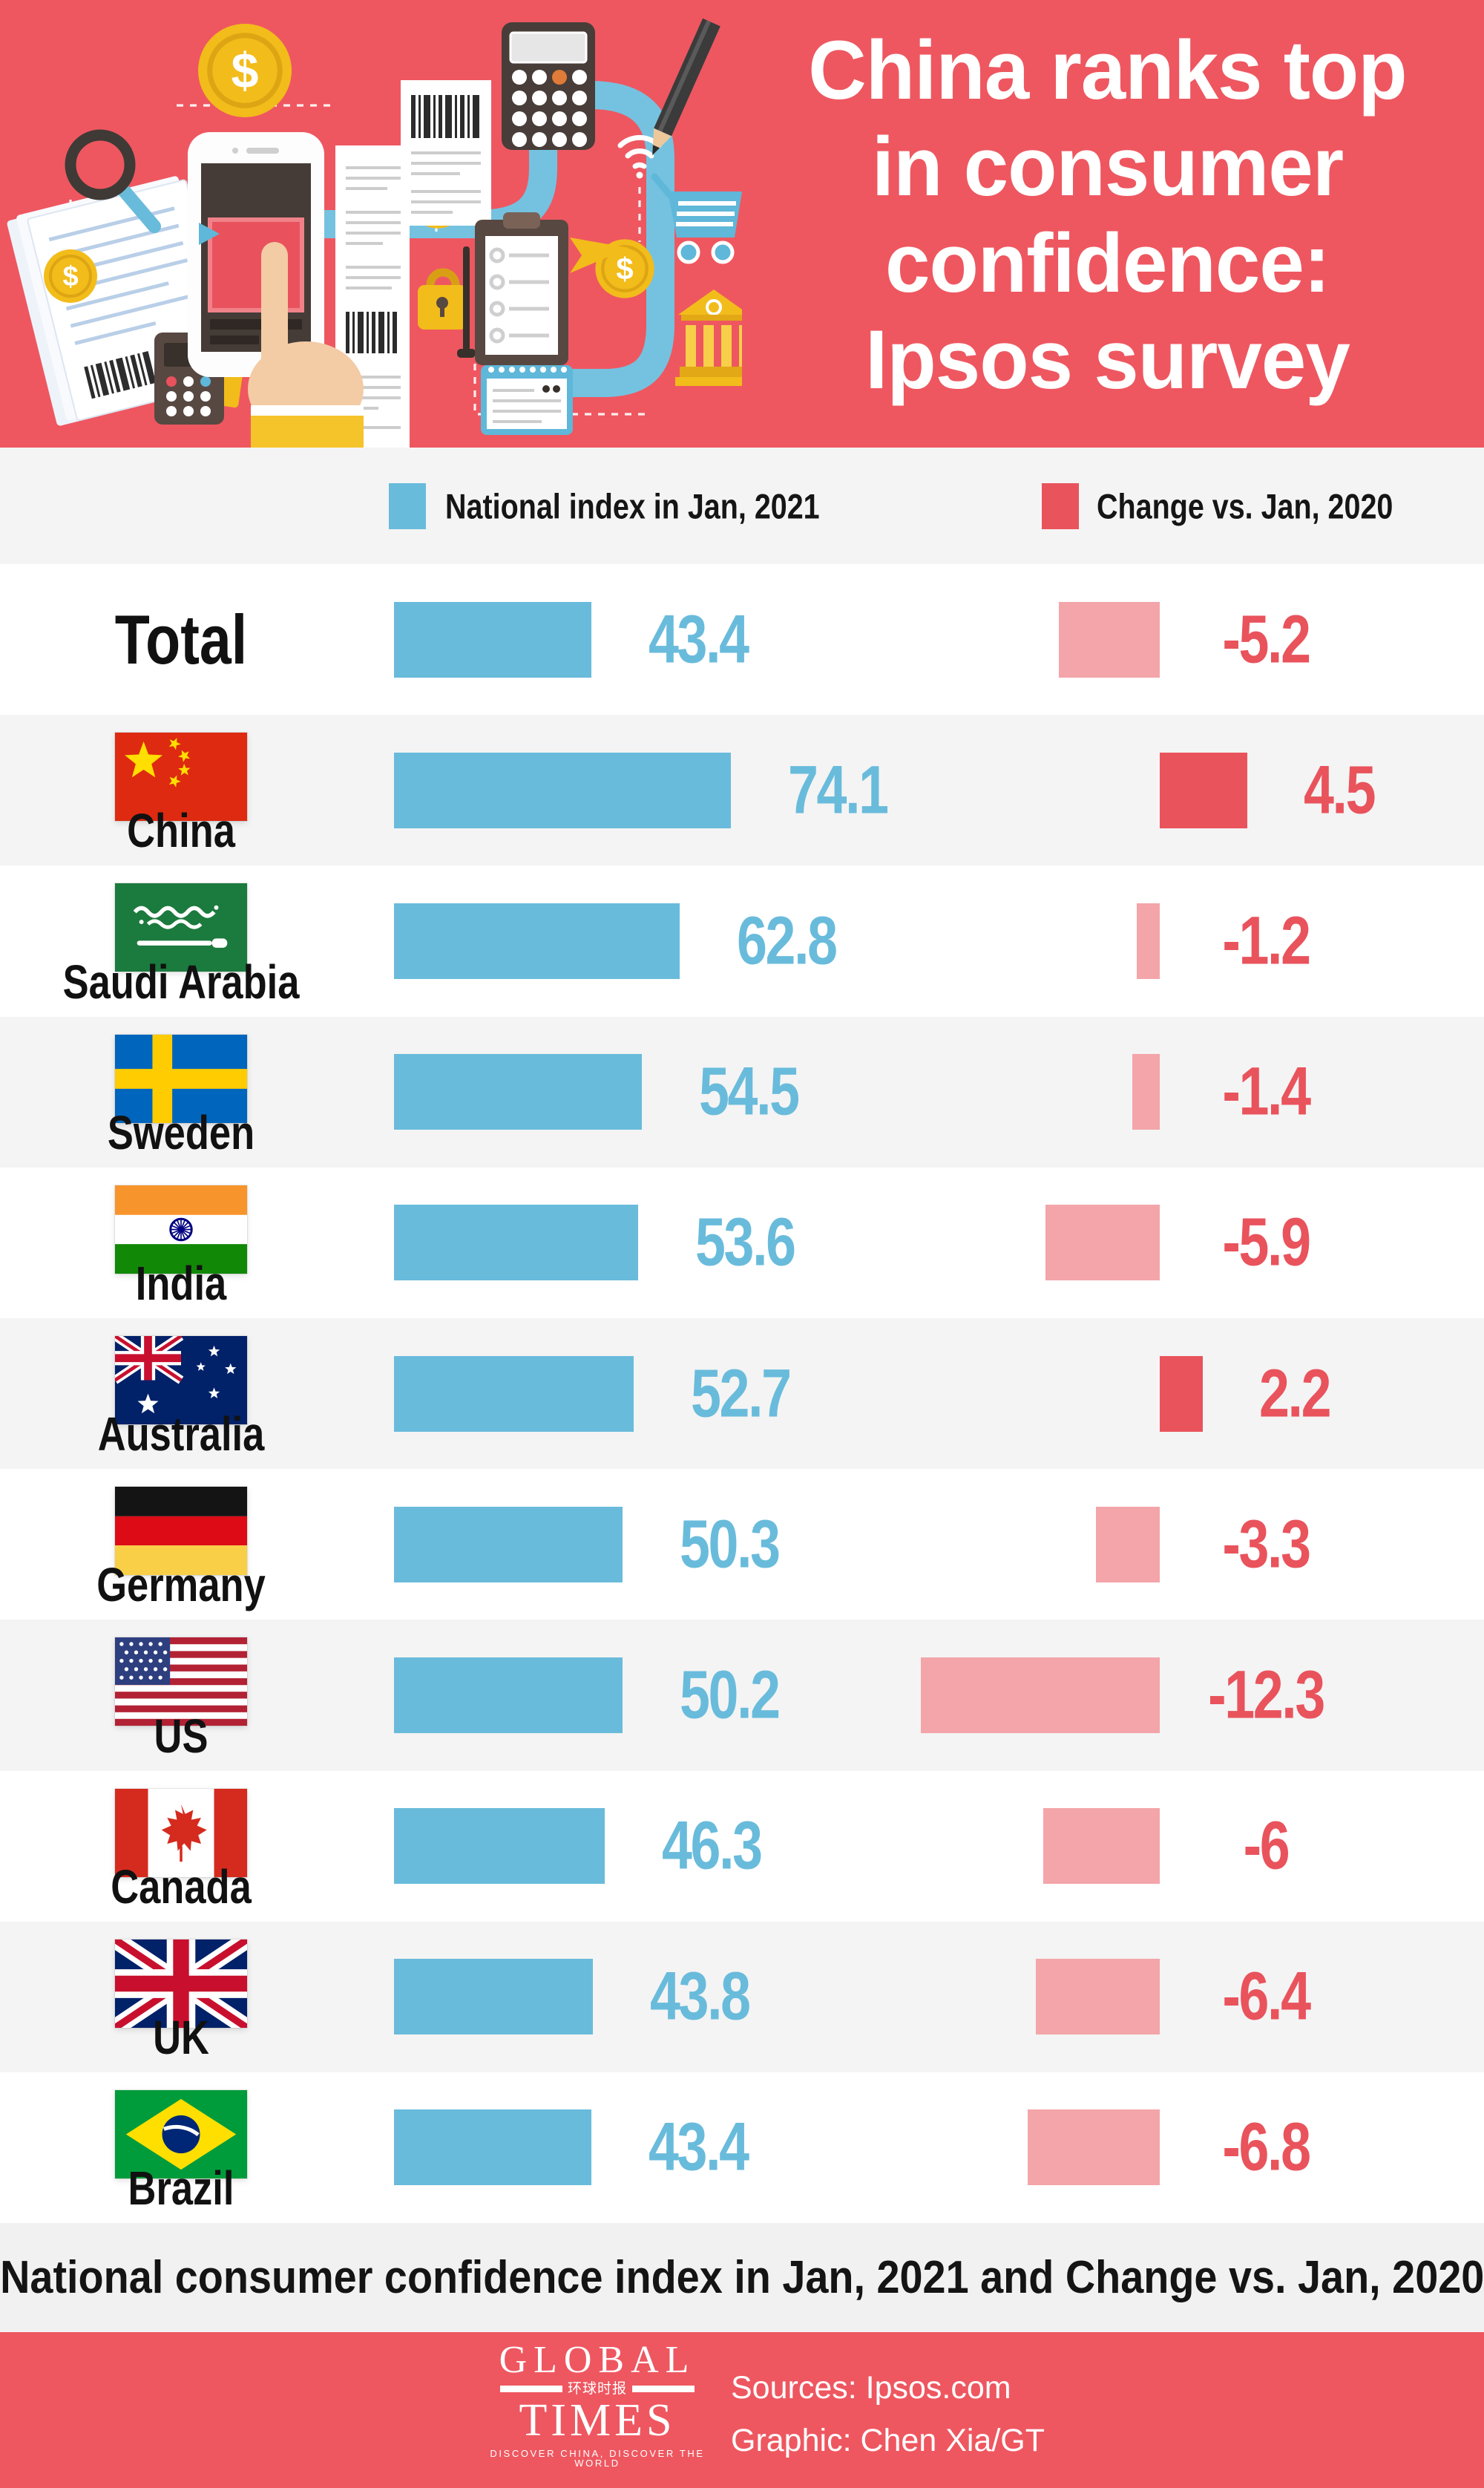  Describe the element at coordinates (1245, 506) in the screenshot. I see `legend-label-change: Change vs. Jan, 2020` at that location.